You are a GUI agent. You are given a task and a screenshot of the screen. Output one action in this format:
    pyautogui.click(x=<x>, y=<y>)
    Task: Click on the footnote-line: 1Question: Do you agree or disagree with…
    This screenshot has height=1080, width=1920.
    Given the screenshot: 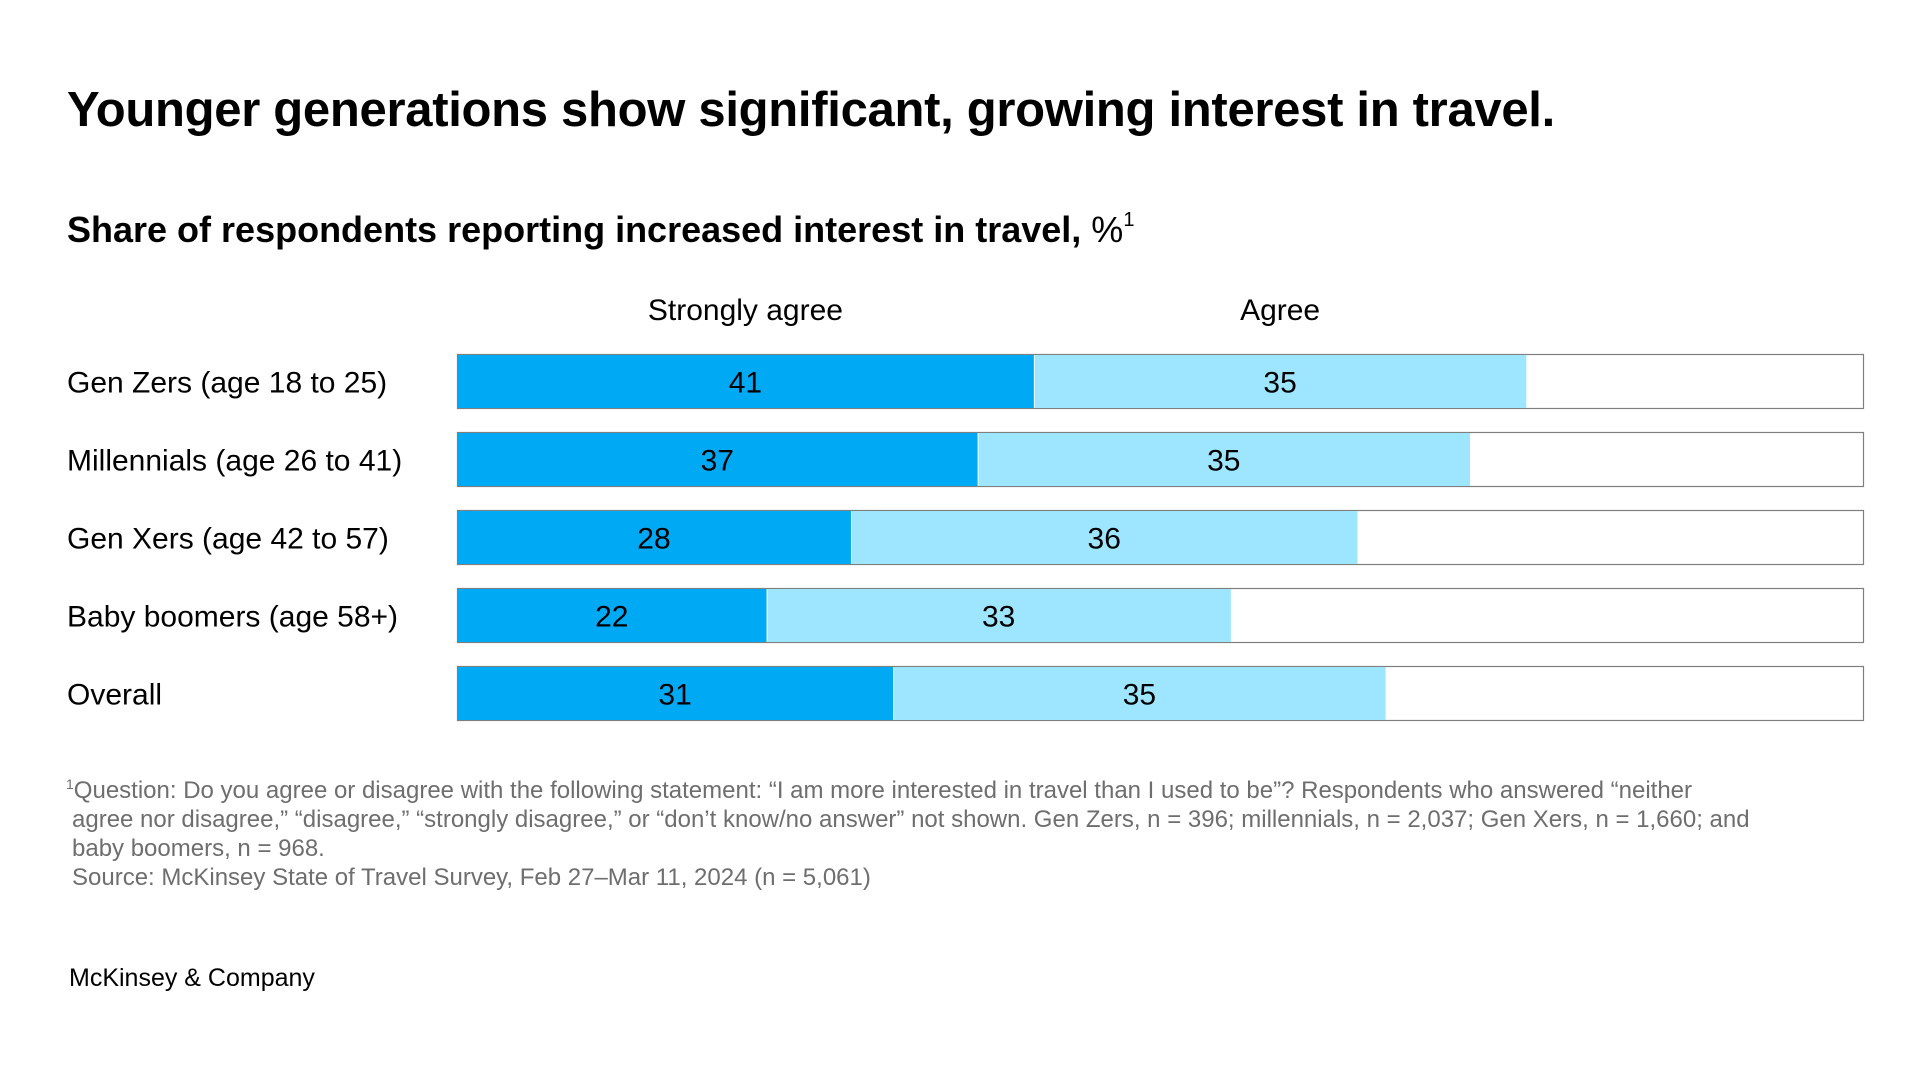 What is the action you would take?
    pyautogui.click(x=966, y=790)
    